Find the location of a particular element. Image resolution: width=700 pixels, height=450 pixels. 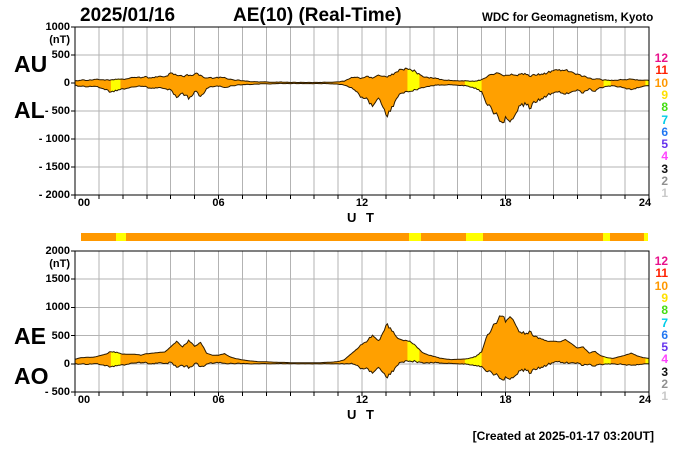

panel-label-au: AU is located at coordinates (31, 64).